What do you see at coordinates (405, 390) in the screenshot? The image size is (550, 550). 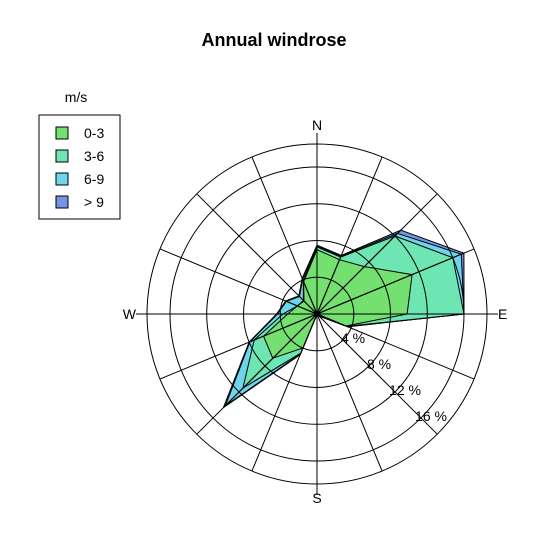 I see `ring-label: 12 %` at bounding box center [405, 390].